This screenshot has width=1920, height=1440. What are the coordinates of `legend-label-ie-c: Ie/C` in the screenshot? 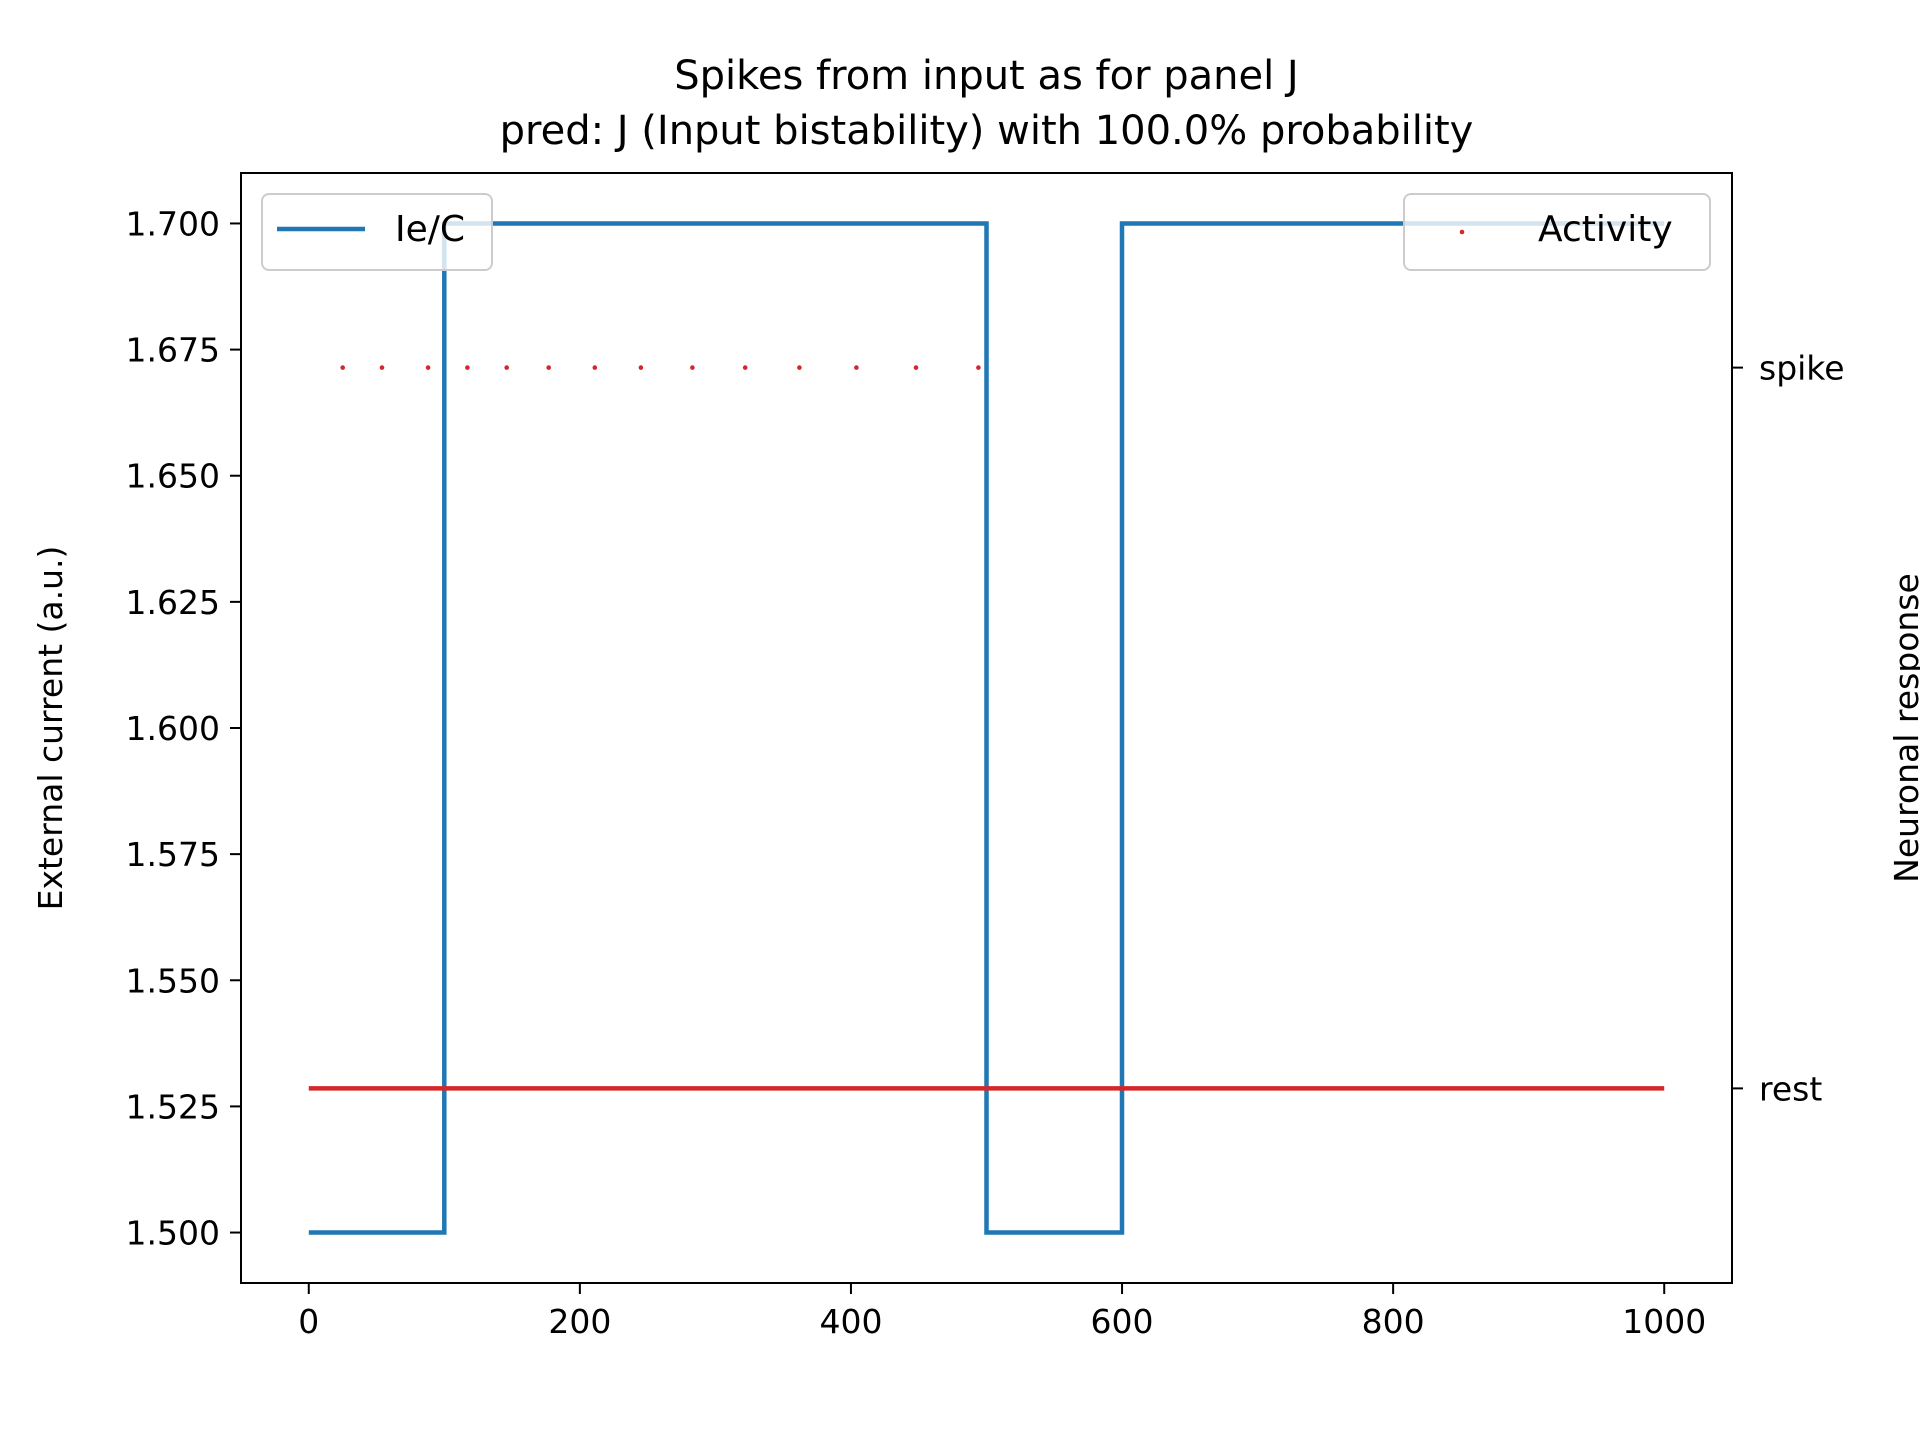 It's located at (430, 229).